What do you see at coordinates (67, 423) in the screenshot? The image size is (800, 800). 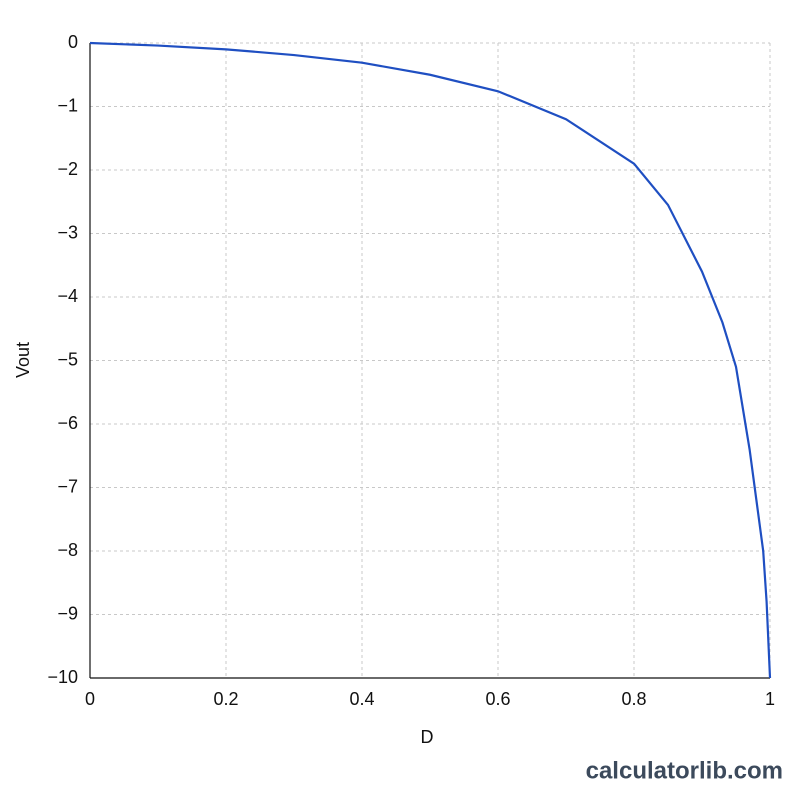 I see `y-tick-label: −6` at bounding box center [67, 423].